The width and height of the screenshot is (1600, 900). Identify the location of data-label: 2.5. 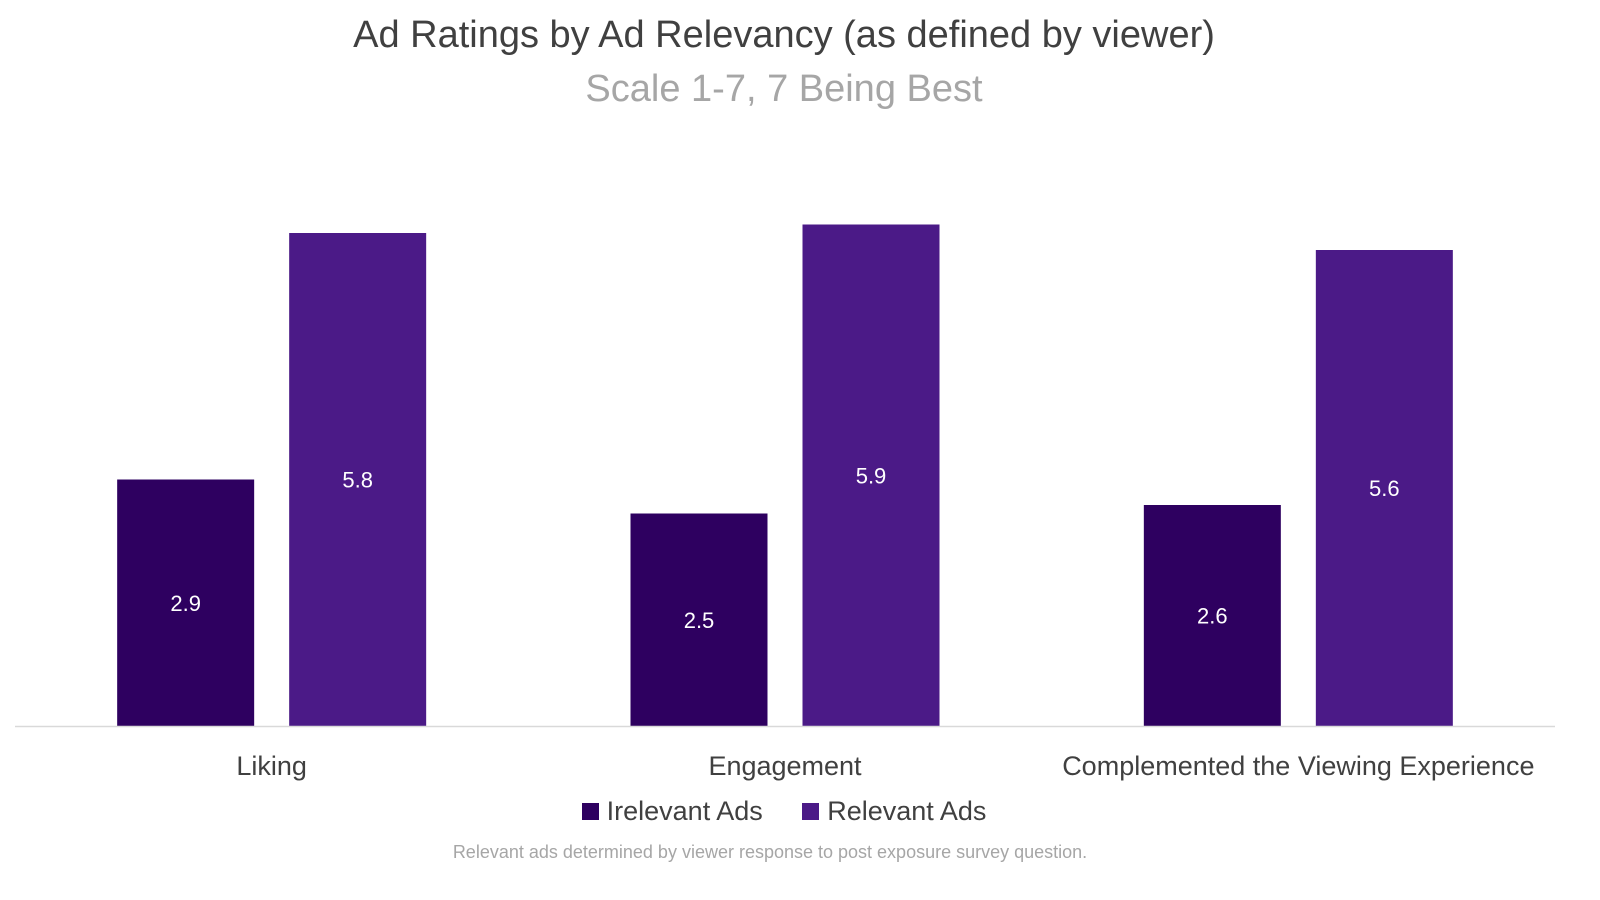
(699, 620).